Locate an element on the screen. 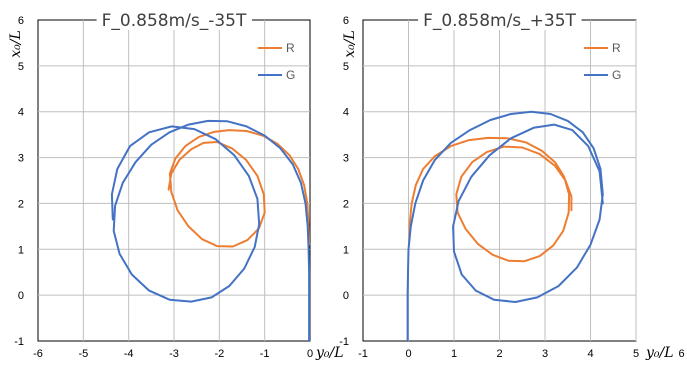 The width and height of the screenshot is (687, 372). x-tick-label: 2 is located at coordinates (499, 354).